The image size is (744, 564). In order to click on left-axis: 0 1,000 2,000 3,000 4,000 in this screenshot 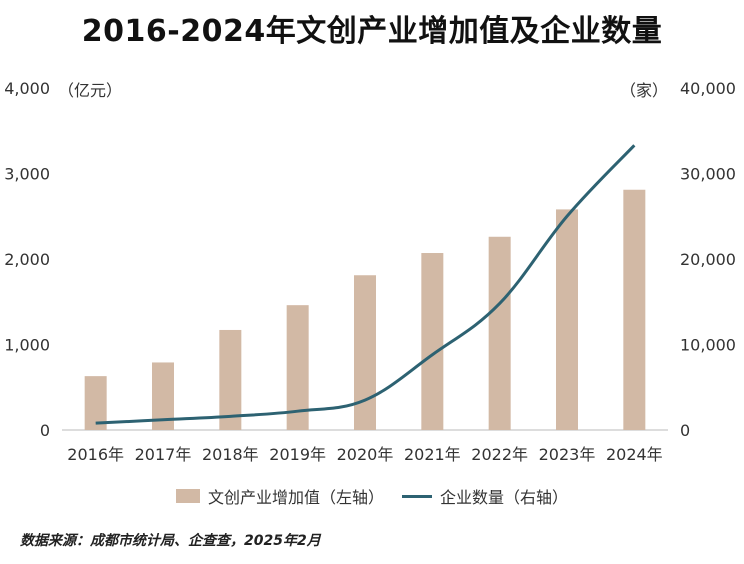, I will do `click(27, 259)`.